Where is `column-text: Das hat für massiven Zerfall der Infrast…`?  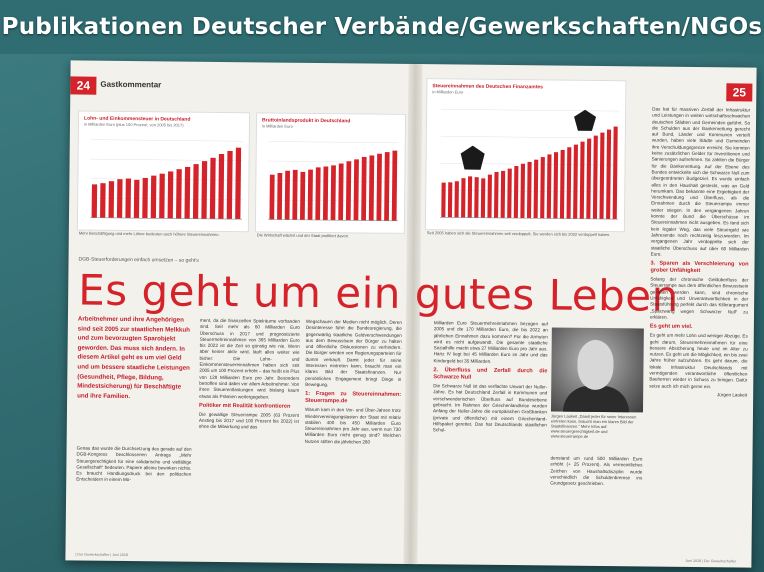 column-text: Das hat für massiven Zerfall der Infrast… is located at coordinates (700, 181).